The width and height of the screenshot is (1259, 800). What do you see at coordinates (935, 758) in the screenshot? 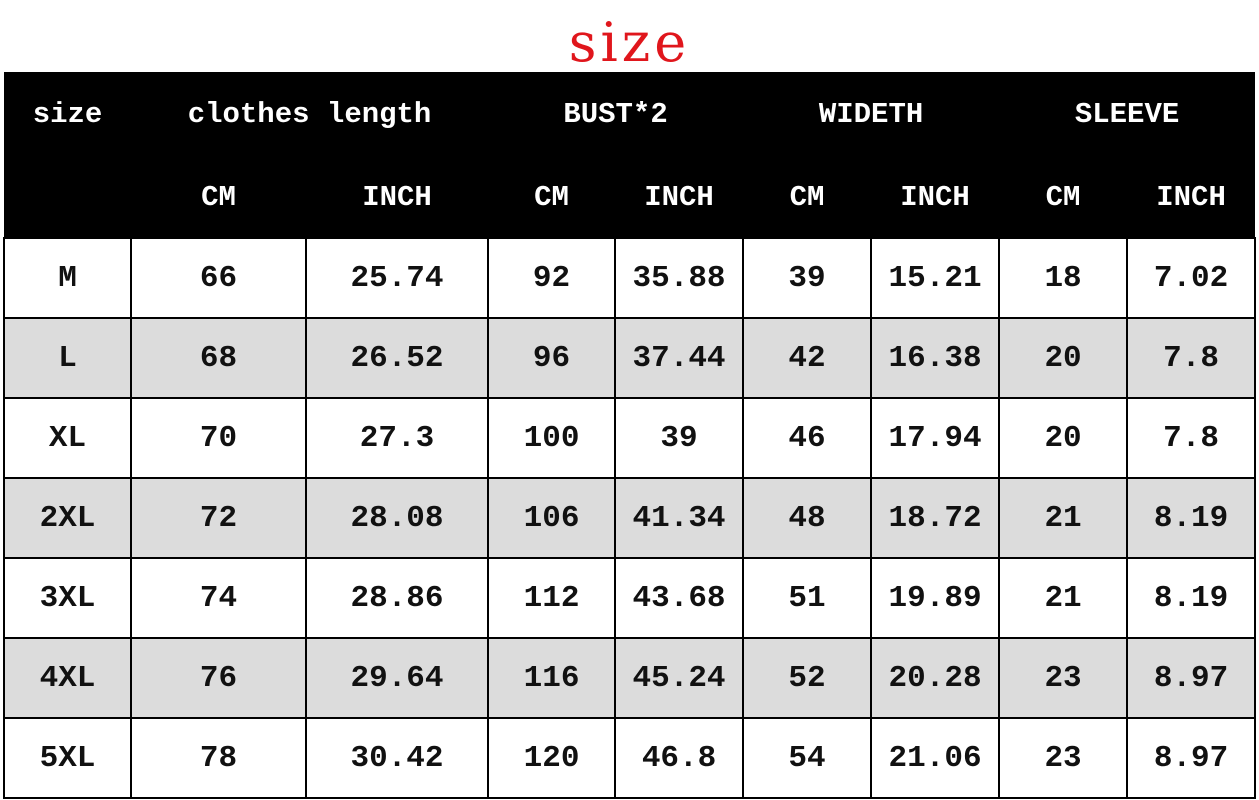
I see `measurement-cell: 21.06` at bounding box center [935, 758].